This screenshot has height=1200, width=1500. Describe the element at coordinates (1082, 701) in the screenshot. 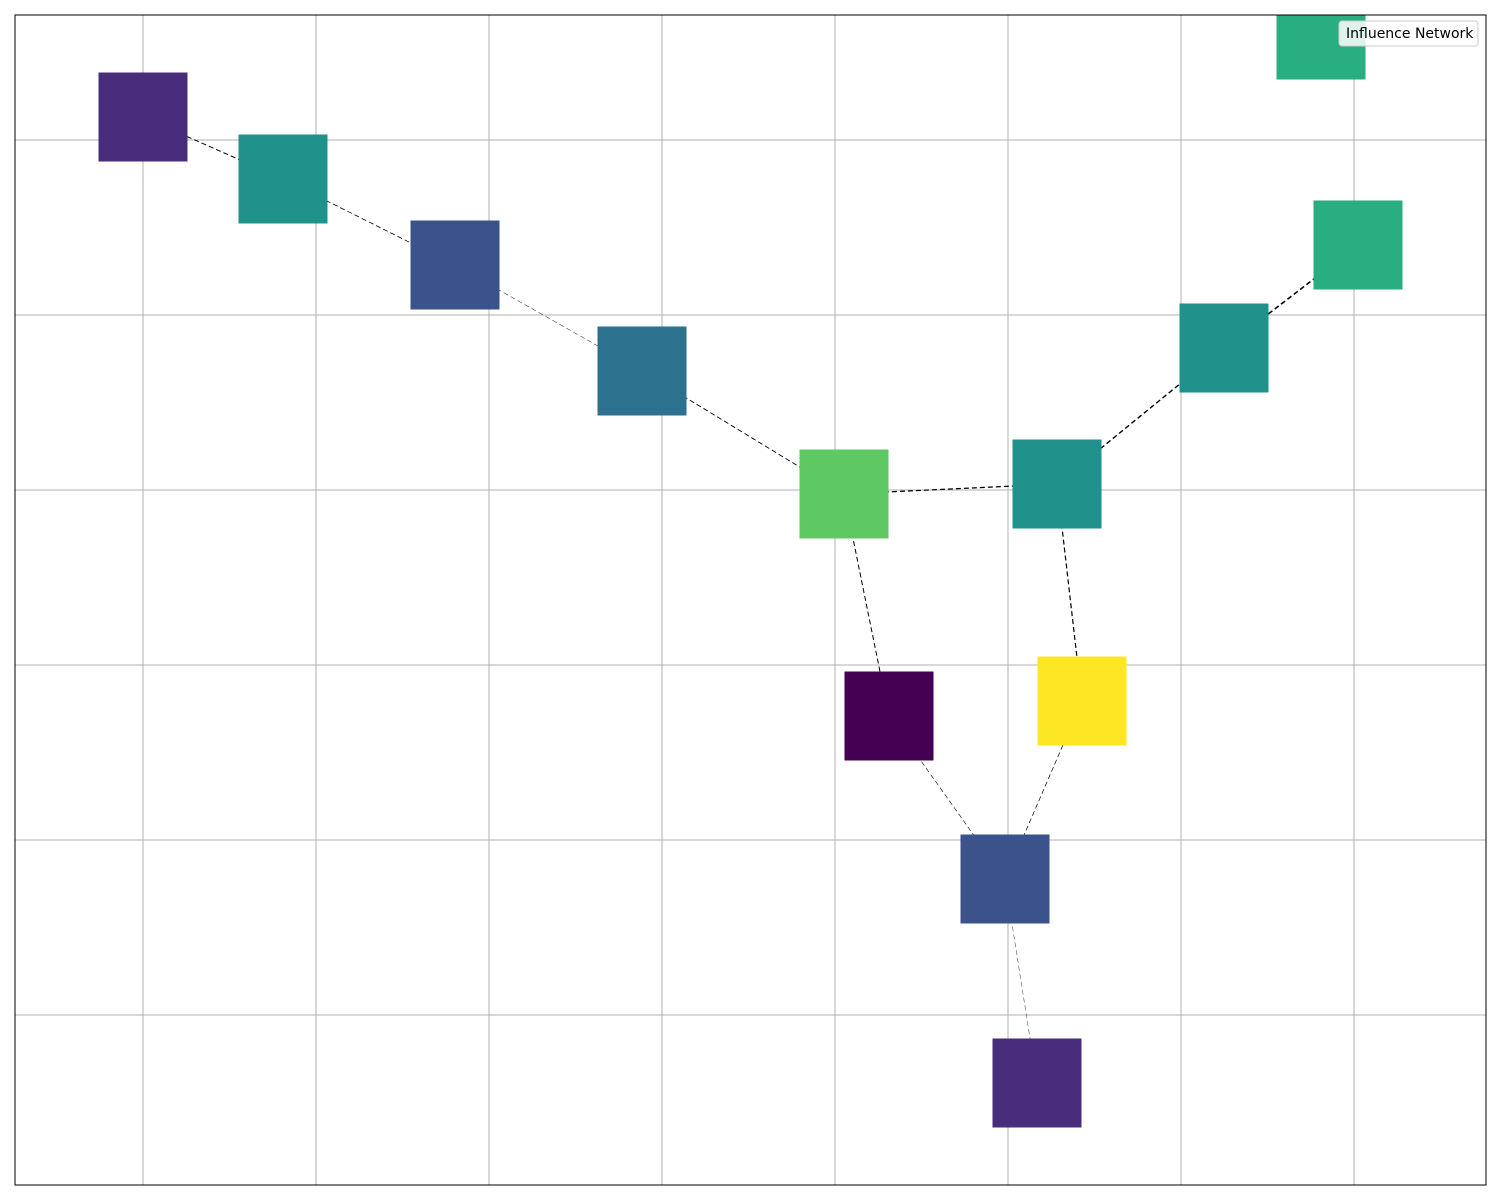

I see `node-n10` at that location.